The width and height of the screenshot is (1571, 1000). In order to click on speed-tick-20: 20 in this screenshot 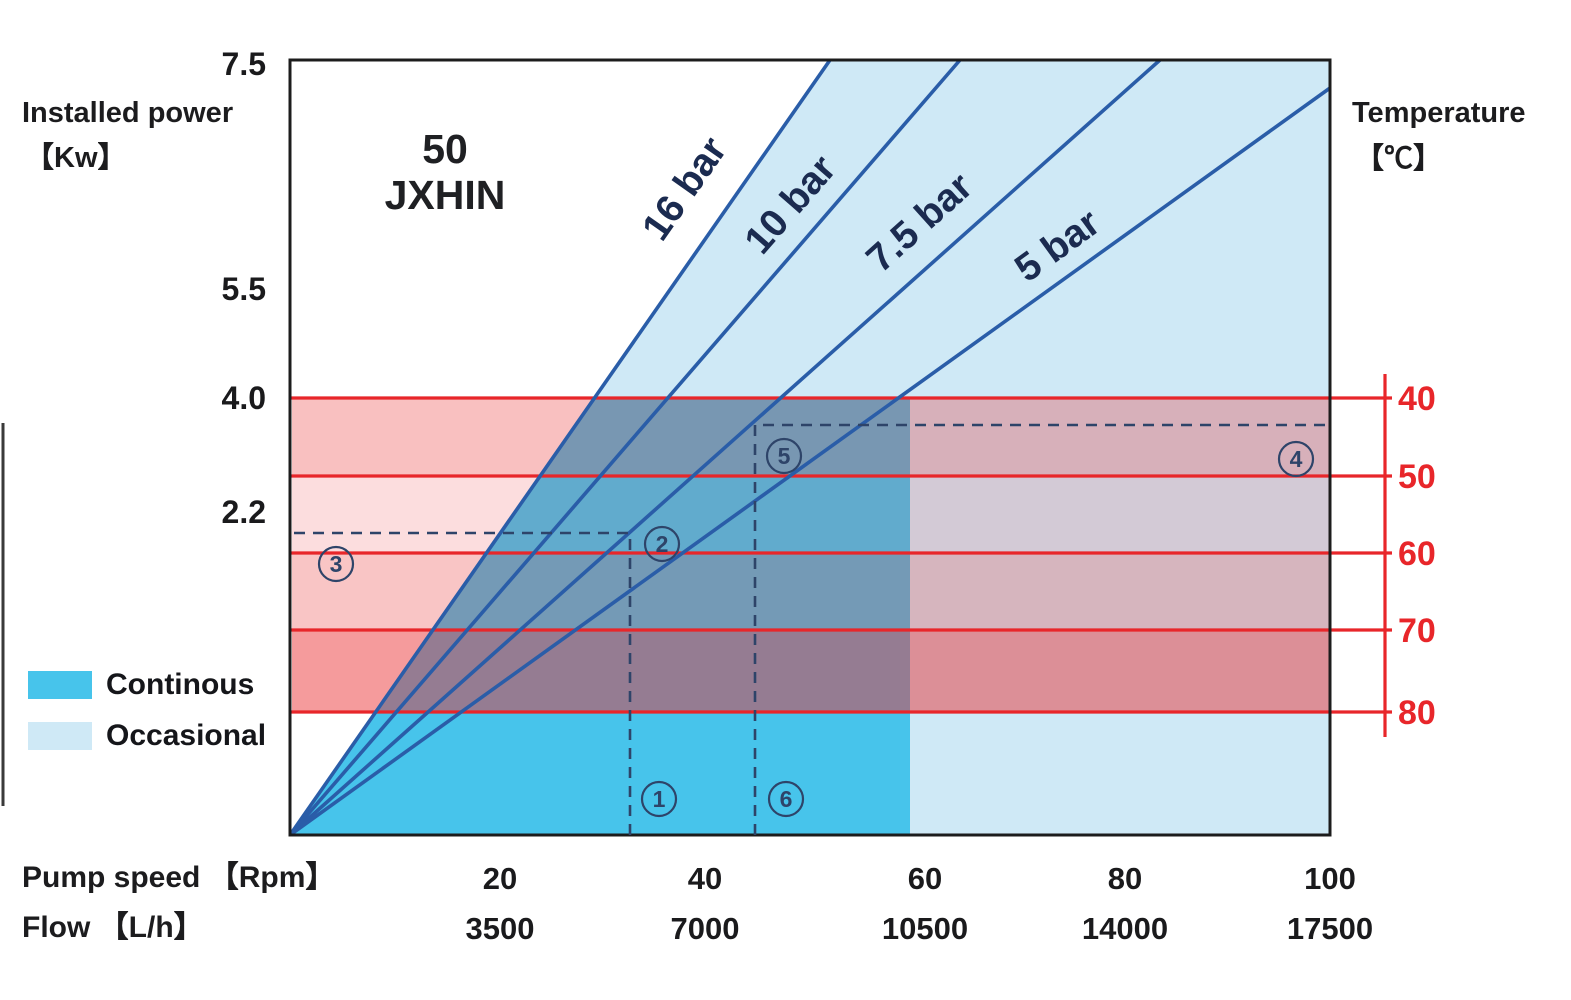, I will do `click(500, 878)`.